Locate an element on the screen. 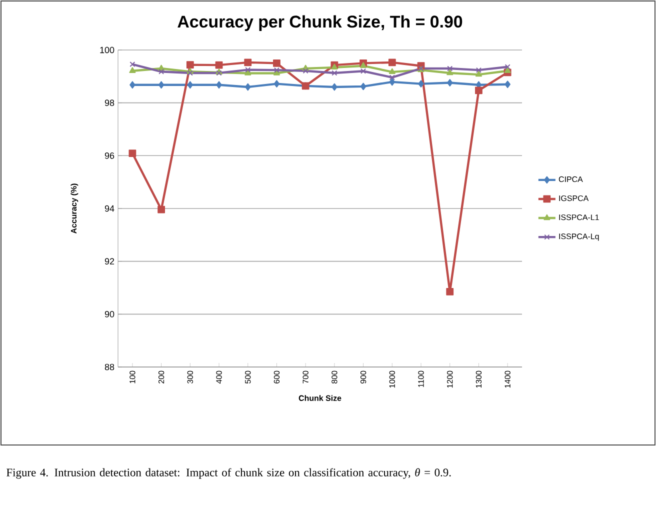 The image size is (657, 524). y-tick-label: 88 is located at coordinates (109, 367).